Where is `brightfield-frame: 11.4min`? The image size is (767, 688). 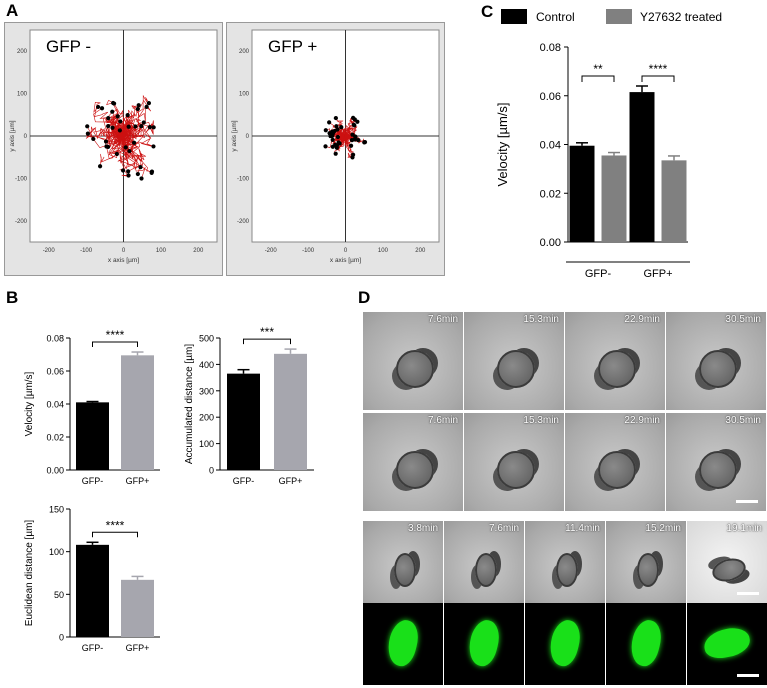
brightfield-frame: 11.4min is located at coordinates (565, 562).